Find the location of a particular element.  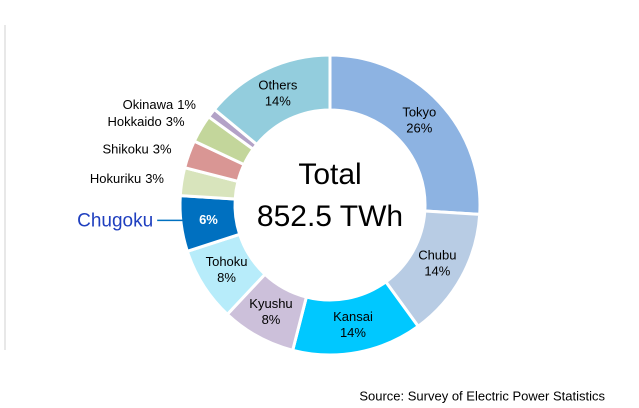

category-label: Tokyo is located at coordinates (419, 112).